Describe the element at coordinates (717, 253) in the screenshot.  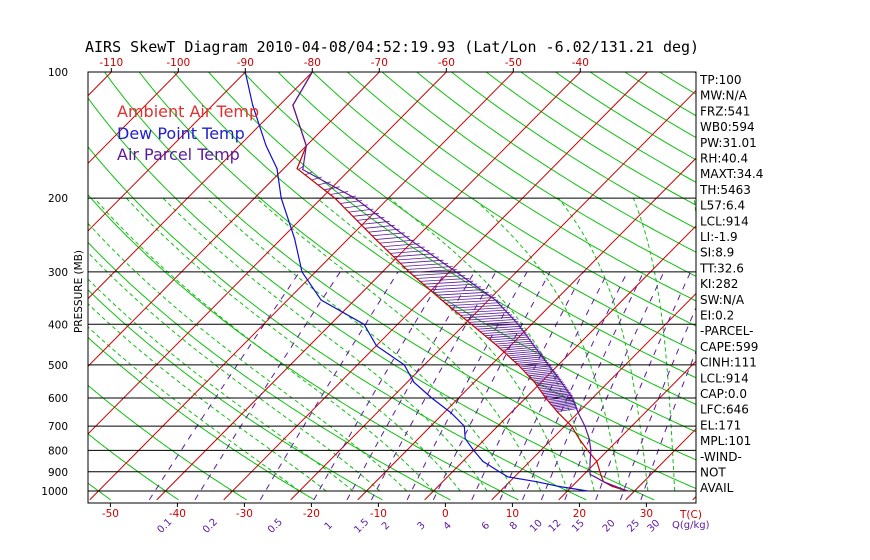
I see `stat-item: SI:8.9` at that location.